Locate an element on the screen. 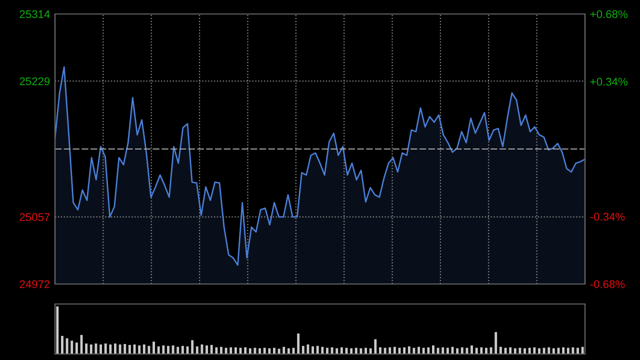 The image size is (640, 360). y-tick-label: 24972 is located at coordinates (35, 284).